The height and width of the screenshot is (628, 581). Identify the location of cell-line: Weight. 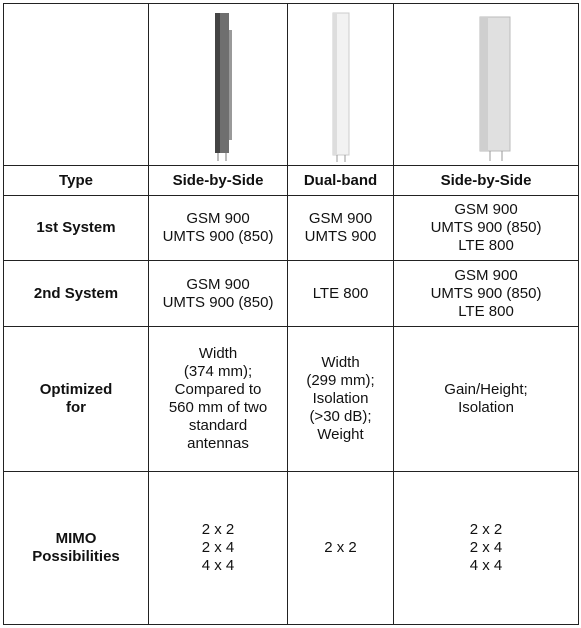
(340, 434).